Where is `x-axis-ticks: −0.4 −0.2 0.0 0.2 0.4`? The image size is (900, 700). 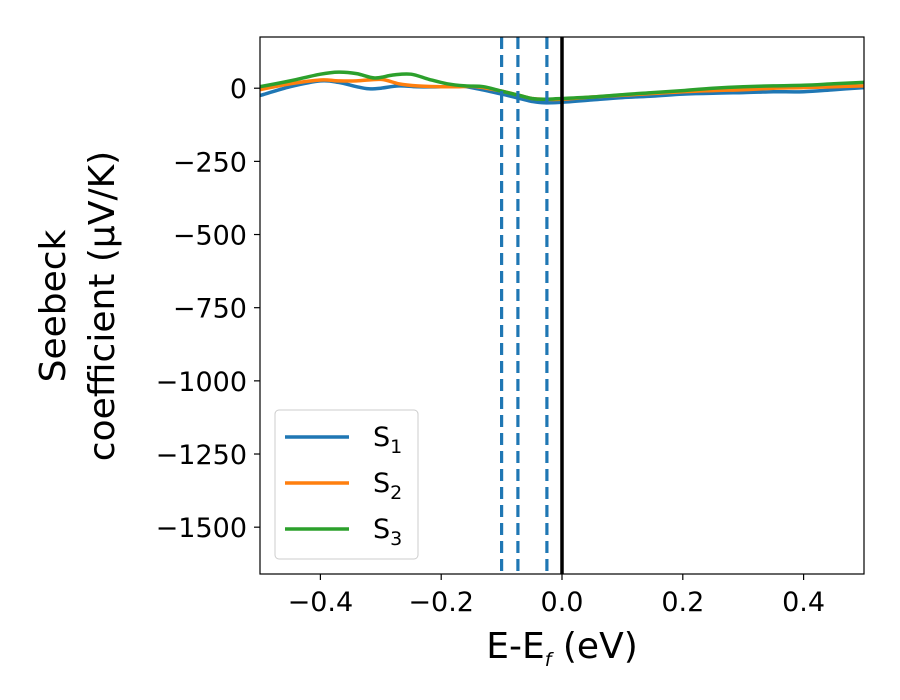 x-axis-ticks: −0.4 −0.2 0.0 0.2 0.4 is located at coordinates (556, 596).